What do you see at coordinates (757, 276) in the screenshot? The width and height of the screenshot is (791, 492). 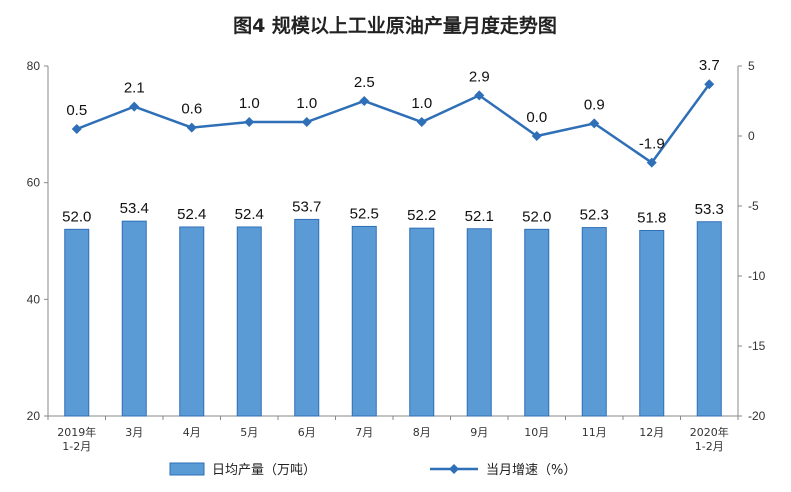 I see `right-tick-label: -10` at bounding box center [757, 276].